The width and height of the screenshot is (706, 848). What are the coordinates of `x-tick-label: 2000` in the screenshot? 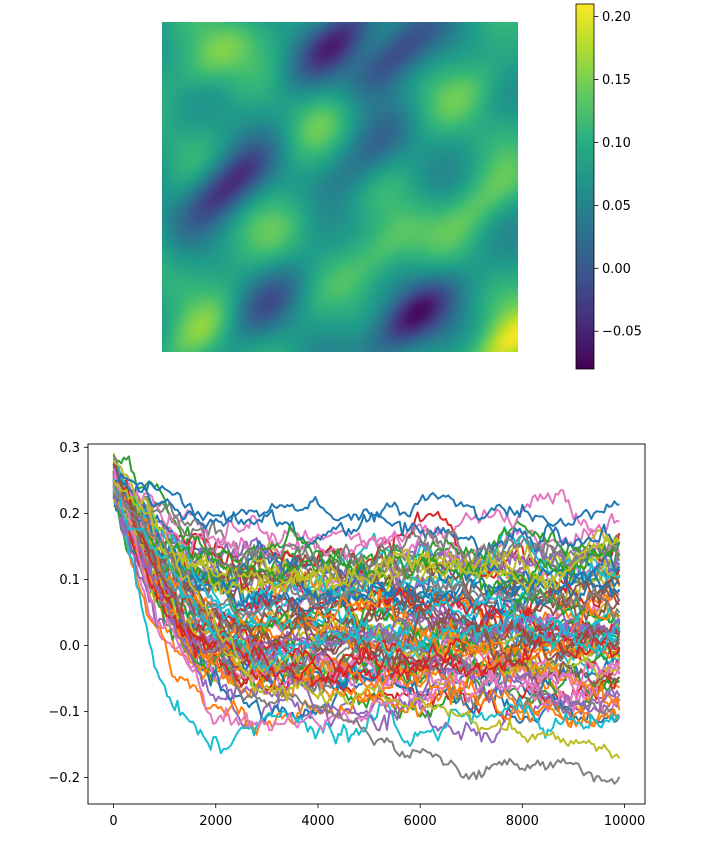 It's located at (215, 821).